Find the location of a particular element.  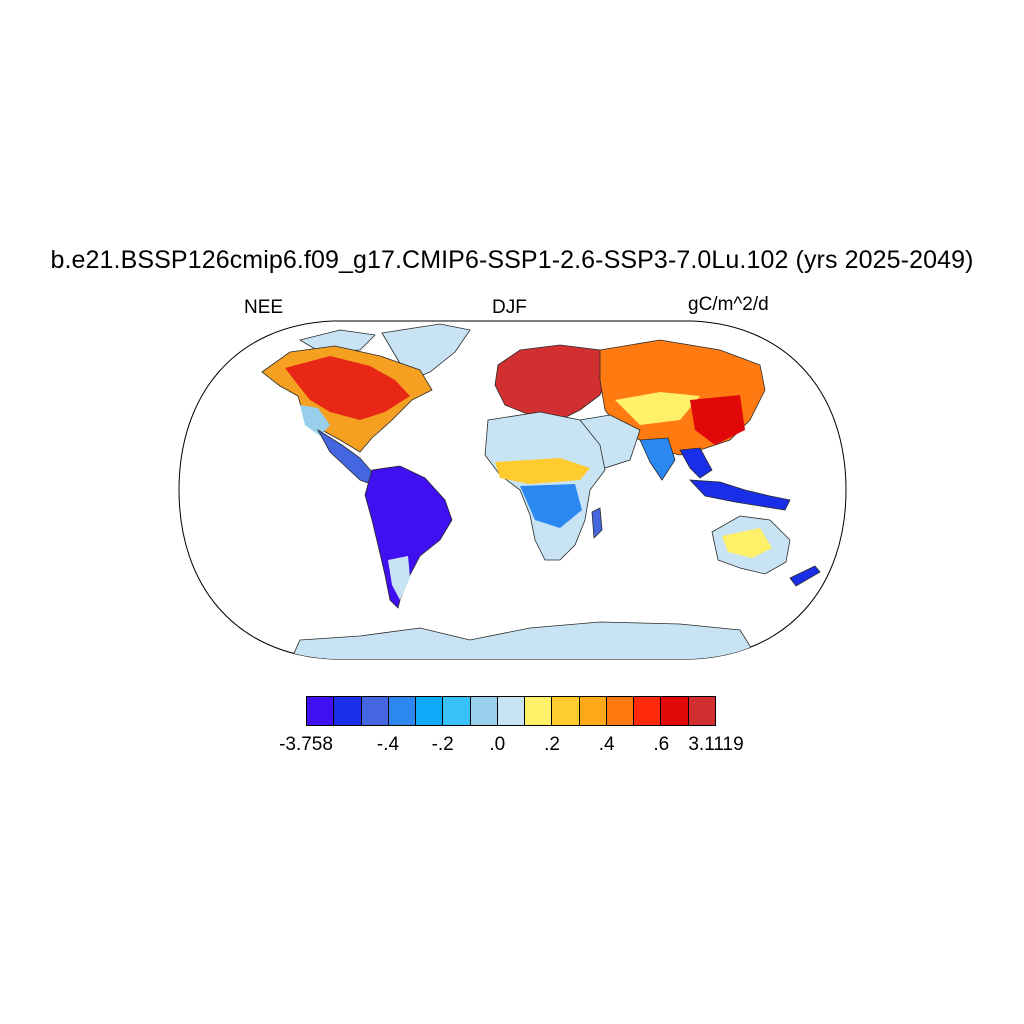

region-east-asia is located at coordinates (717, 420).